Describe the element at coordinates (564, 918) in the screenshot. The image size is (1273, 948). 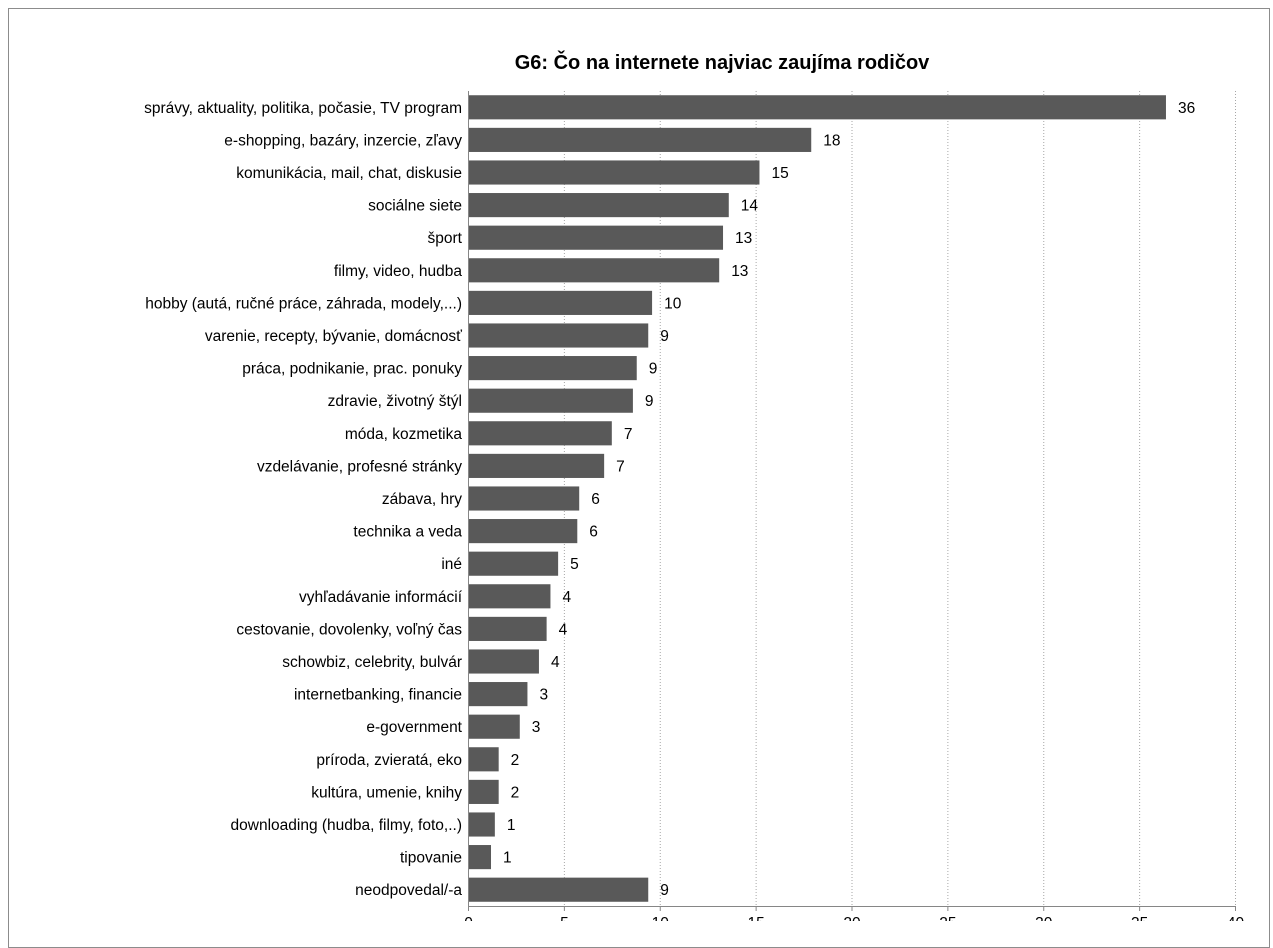
I see `x-tick-label: 5` at that location.